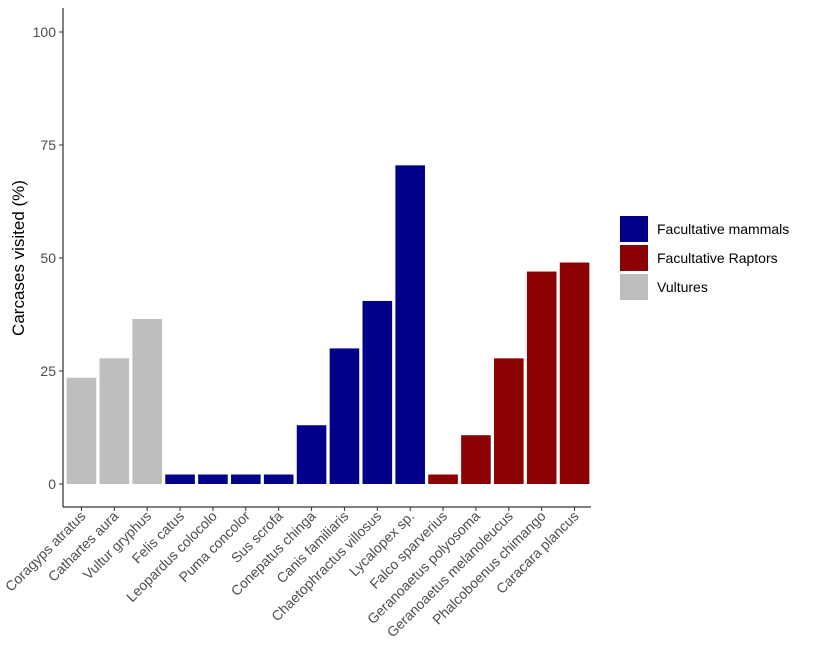  What do you see at coordinates (682, 287) in the screenshot?
I see `legend-label: Vultures` at bounding box center [682, 287].